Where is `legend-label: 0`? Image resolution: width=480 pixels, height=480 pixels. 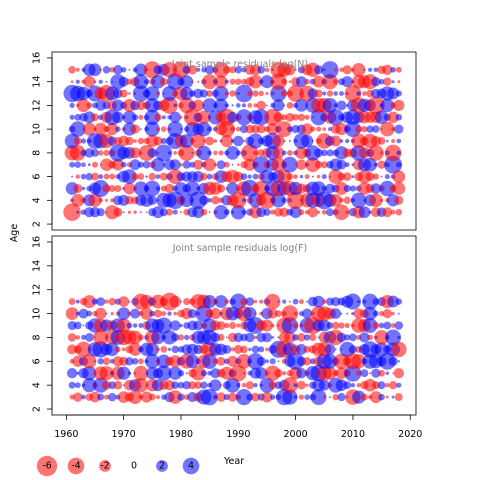
legend-label: 0 is located at coordinates (134, 466).